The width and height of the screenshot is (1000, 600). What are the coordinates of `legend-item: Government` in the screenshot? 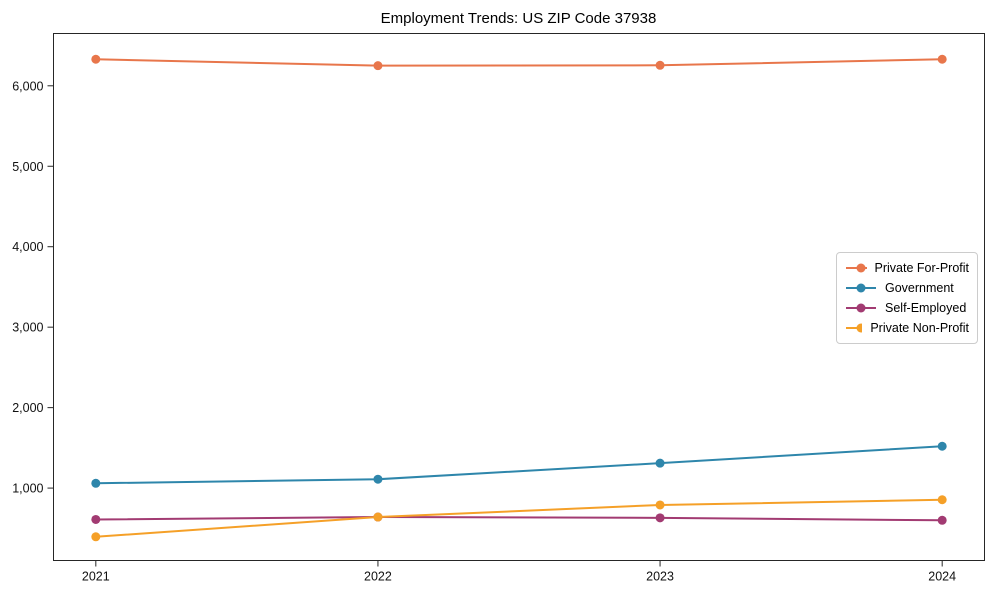 It's located at (907, 288).